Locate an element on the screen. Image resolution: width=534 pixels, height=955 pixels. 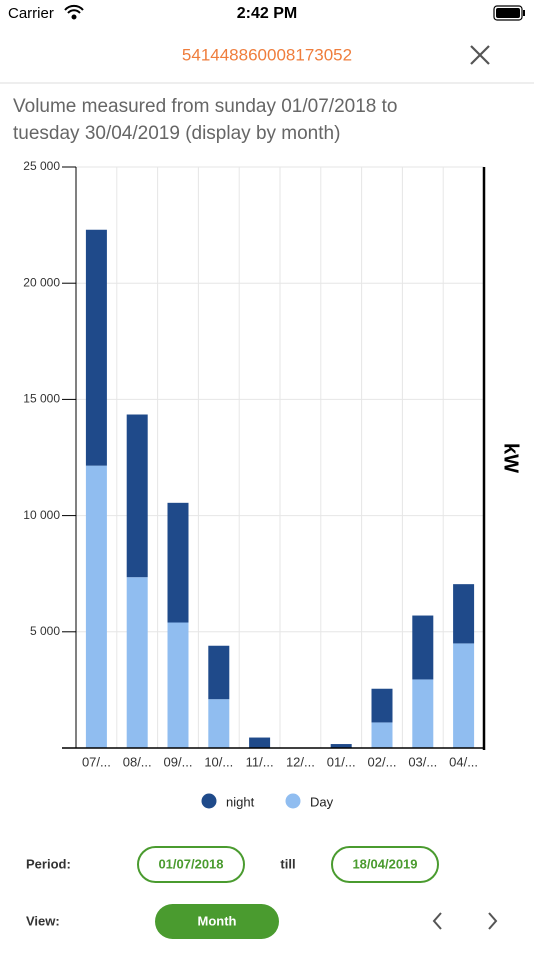
end-date-button is located at coordinates (385, 864).